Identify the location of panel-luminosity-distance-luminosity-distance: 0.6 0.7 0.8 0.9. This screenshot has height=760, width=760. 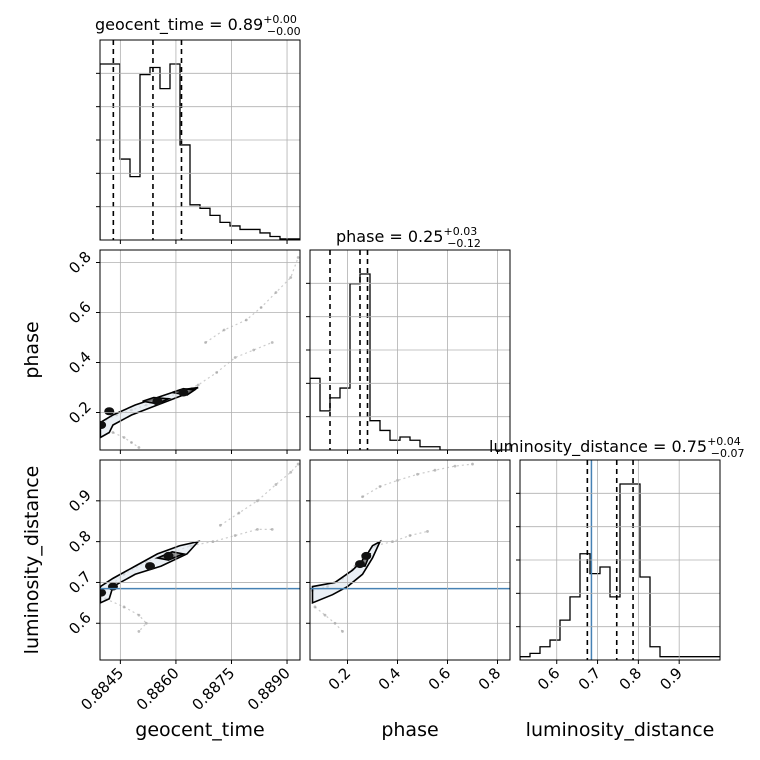
(618, 576).